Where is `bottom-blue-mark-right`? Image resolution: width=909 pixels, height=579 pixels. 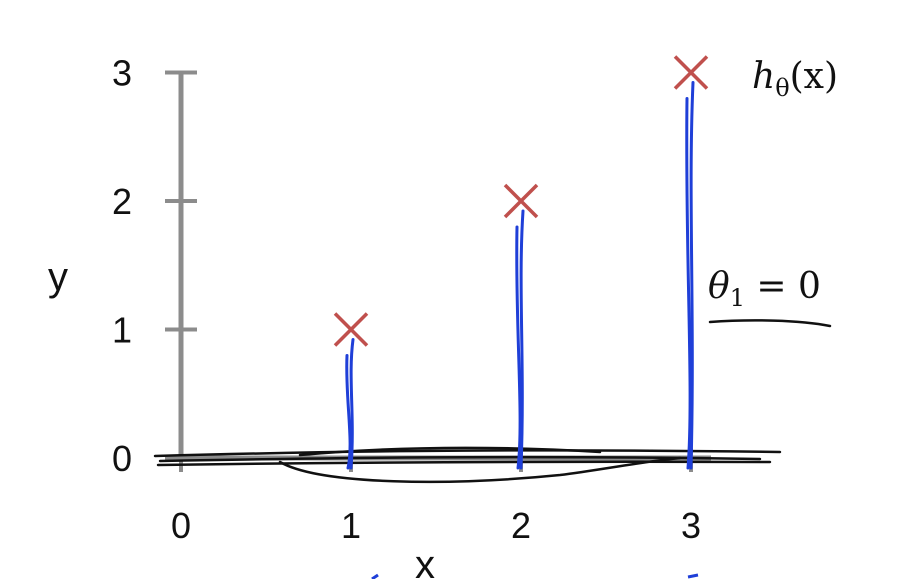
bottom-blue-mark-right is located at coordinates (693, 576).